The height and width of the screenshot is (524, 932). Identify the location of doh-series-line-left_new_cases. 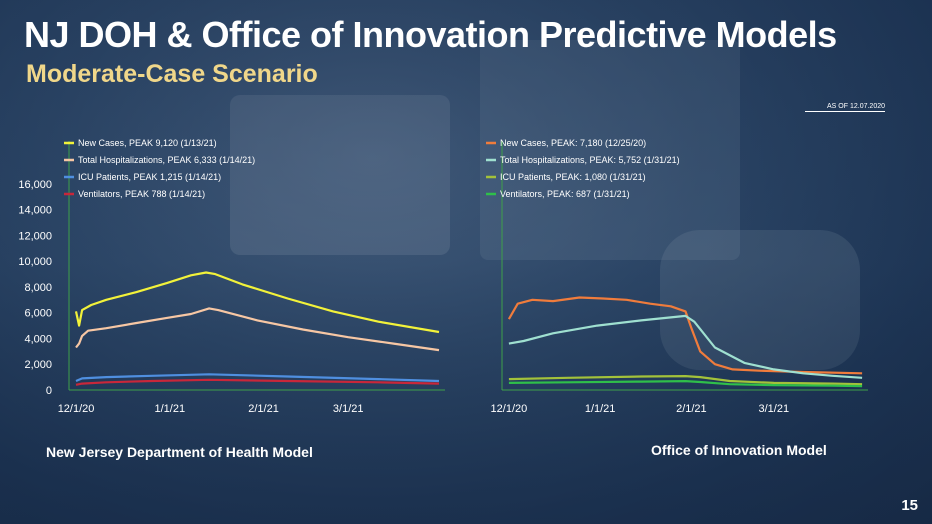
(257, 302).